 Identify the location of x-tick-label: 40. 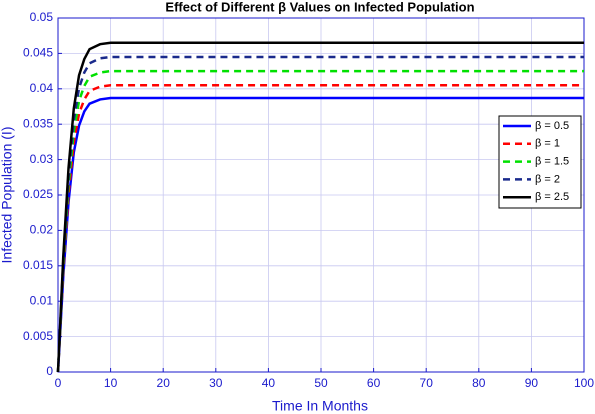
(269, 383).